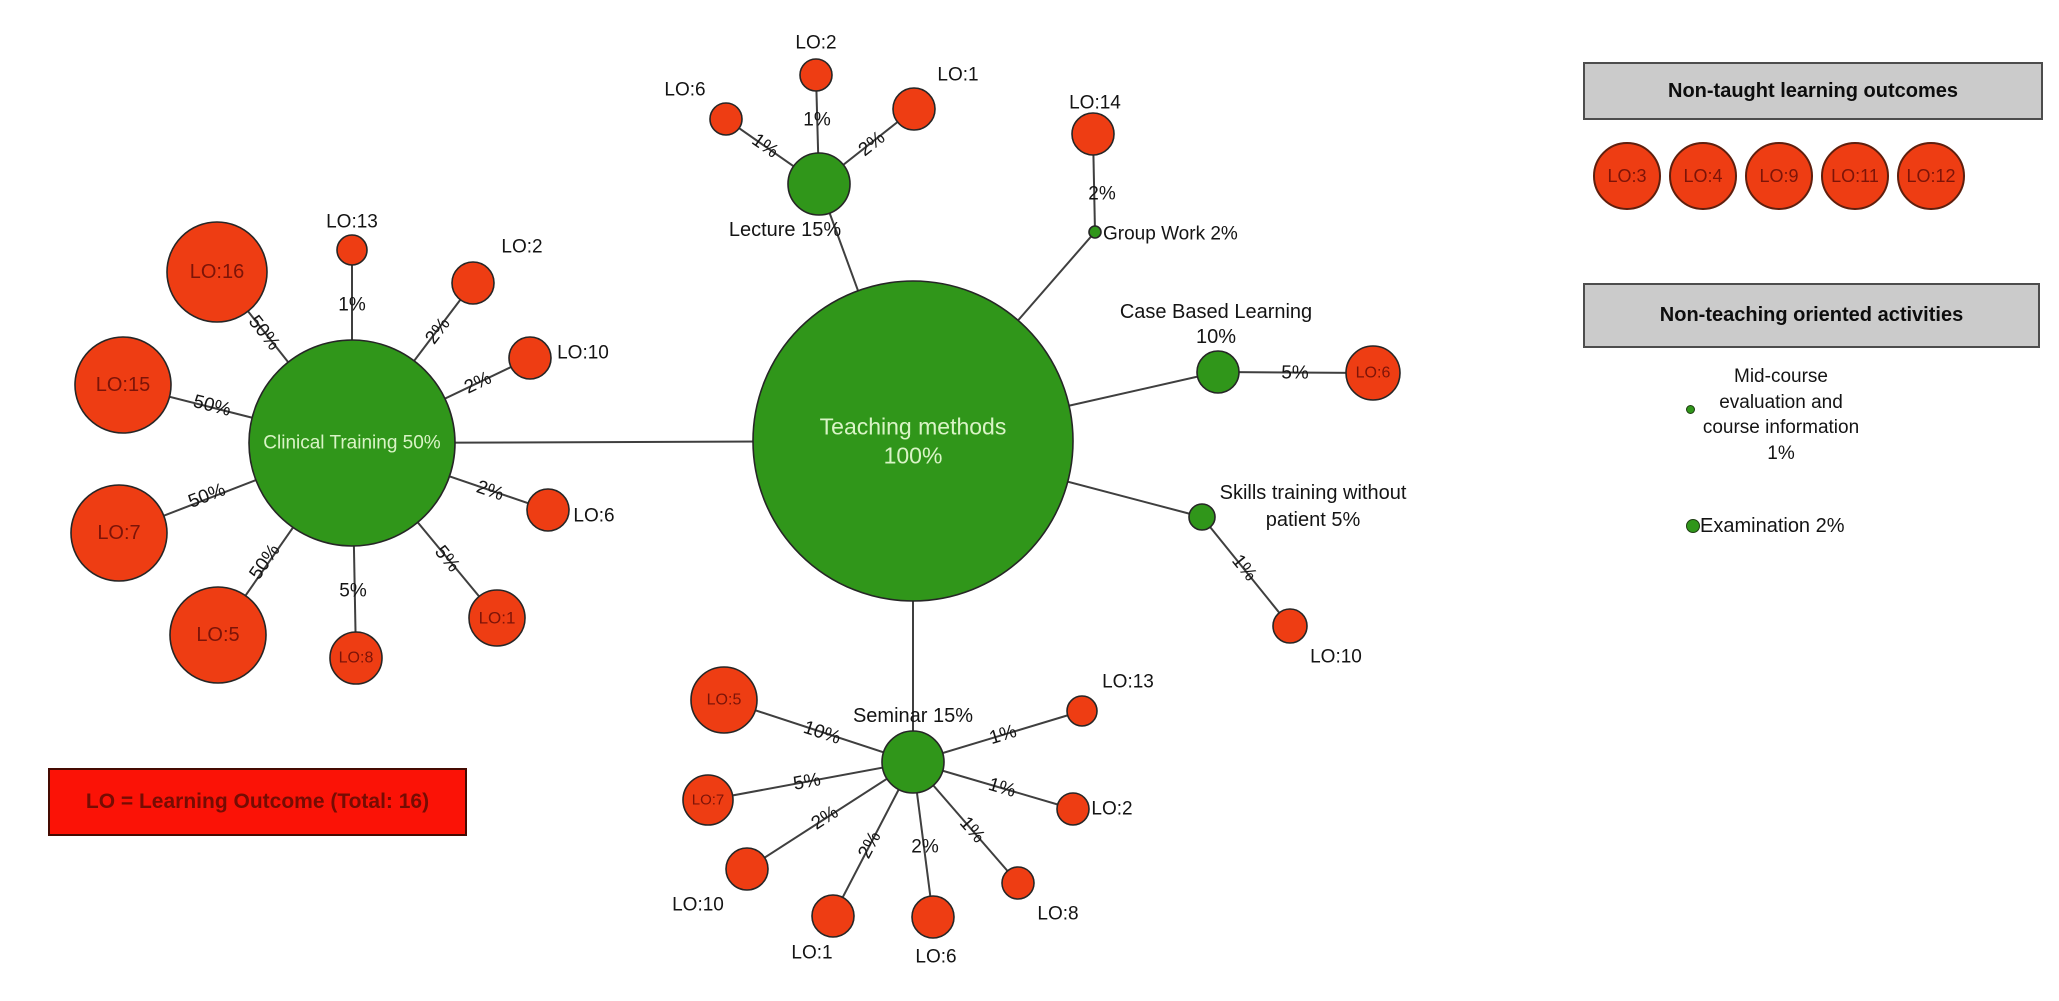  I want to click on legend-text: LO = Learning Outcome (Total: 16), so click(257, 801).